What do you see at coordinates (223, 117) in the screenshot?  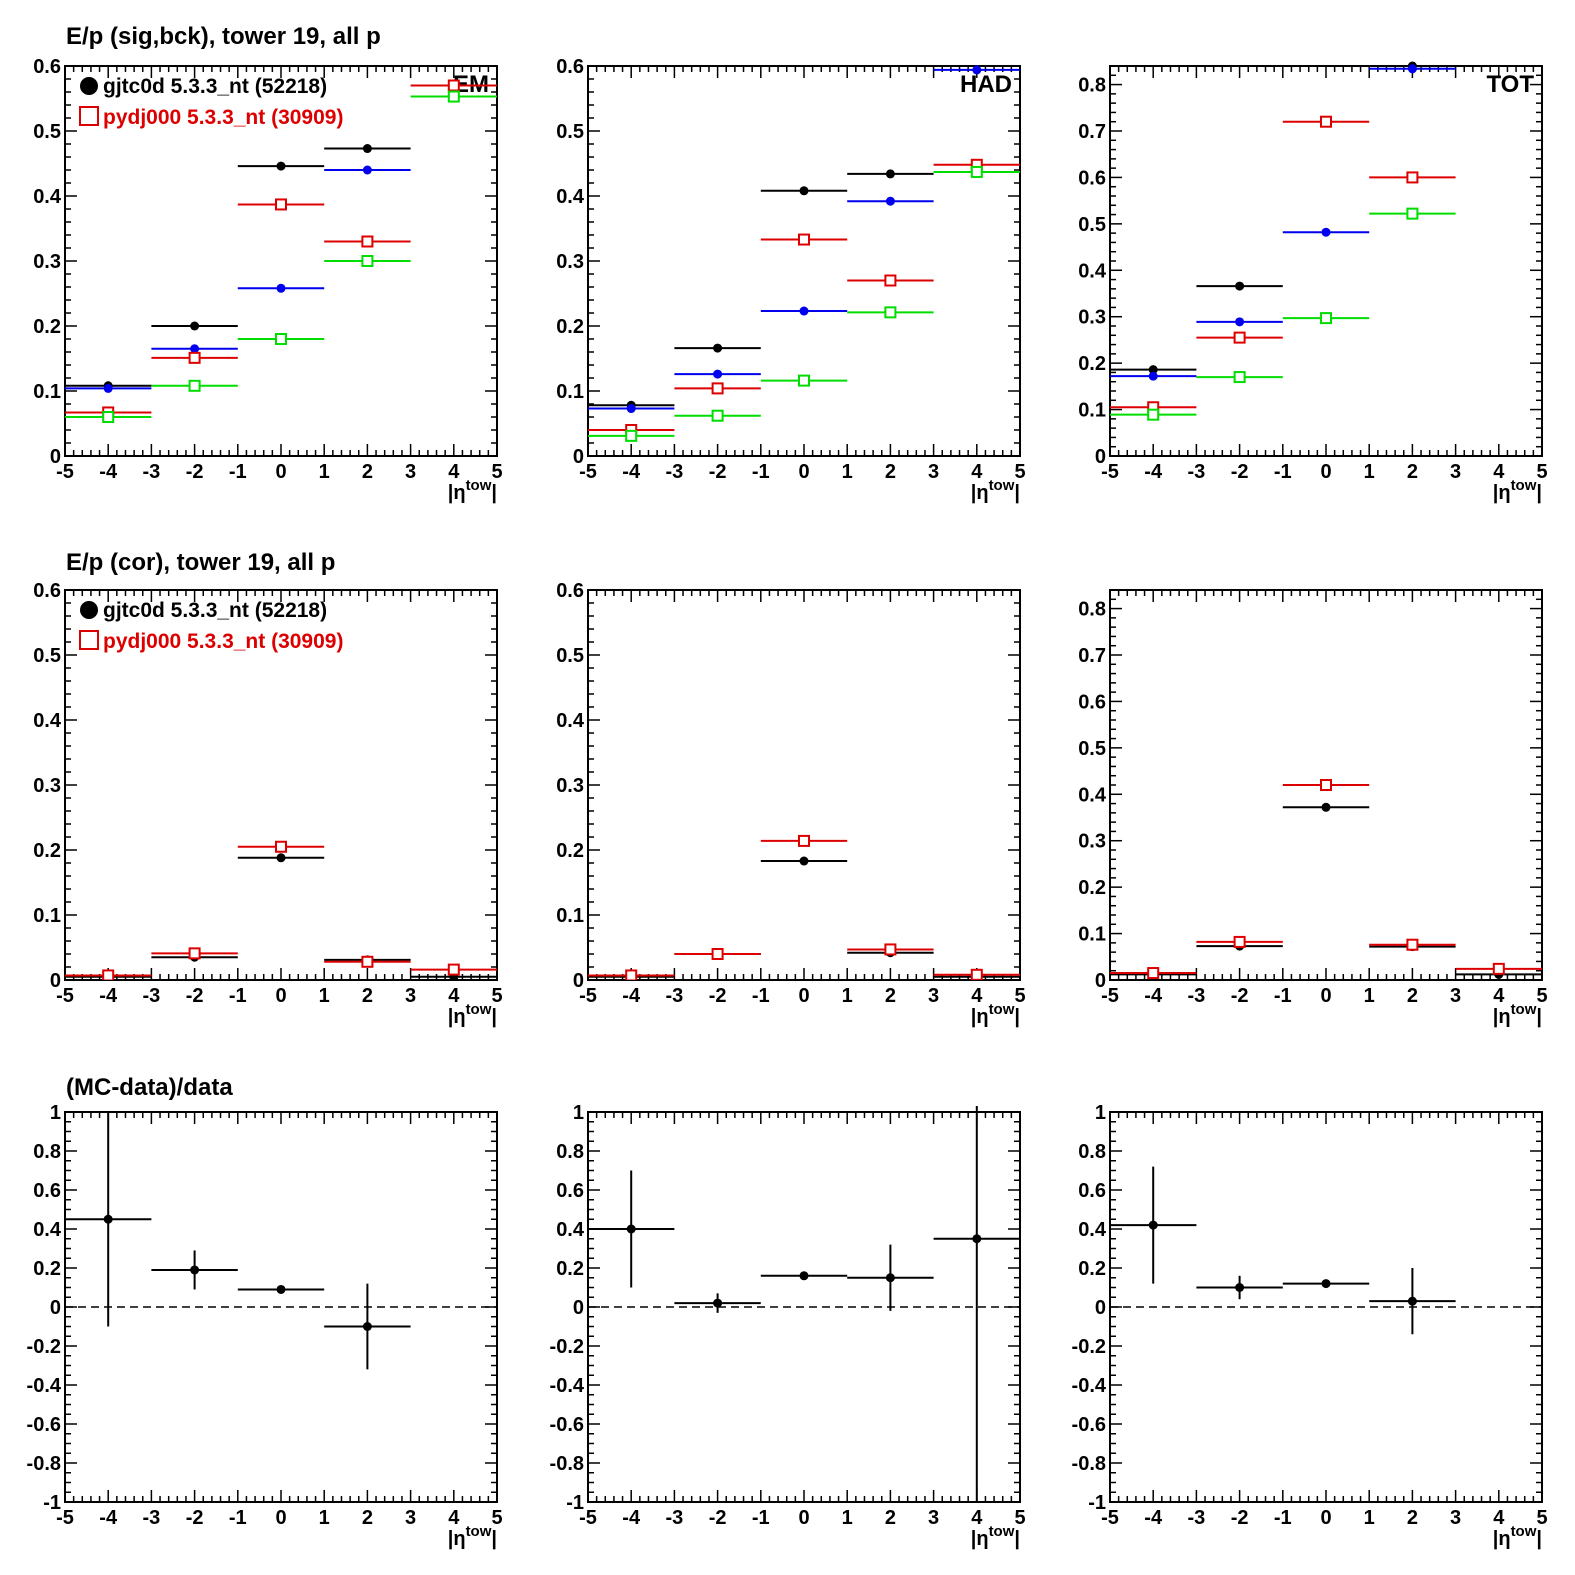 I see `legend-entry-label: pydj000 5.3.3_nt (30909)` at bounding box center [223, 117].